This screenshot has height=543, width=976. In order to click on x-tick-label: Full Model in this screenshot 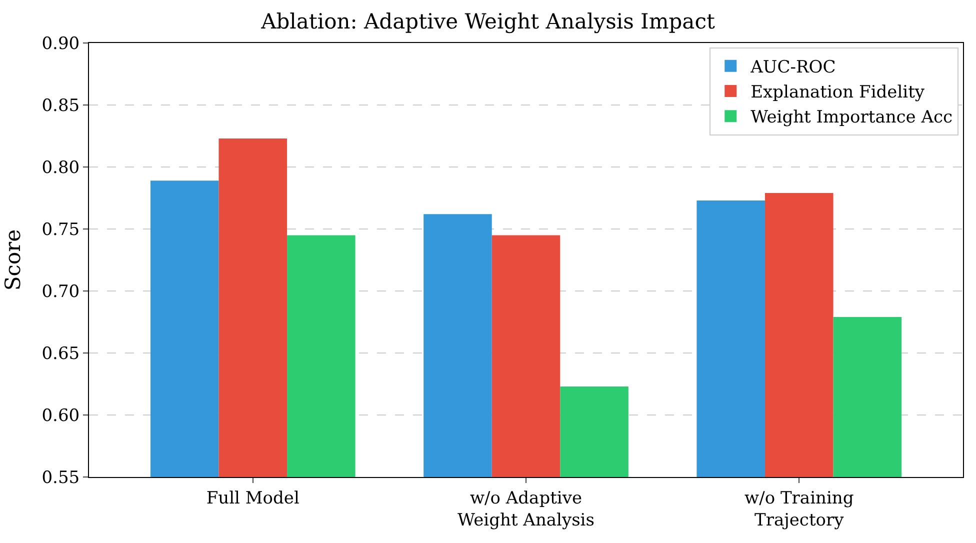, I will do `click(253, 498)`.